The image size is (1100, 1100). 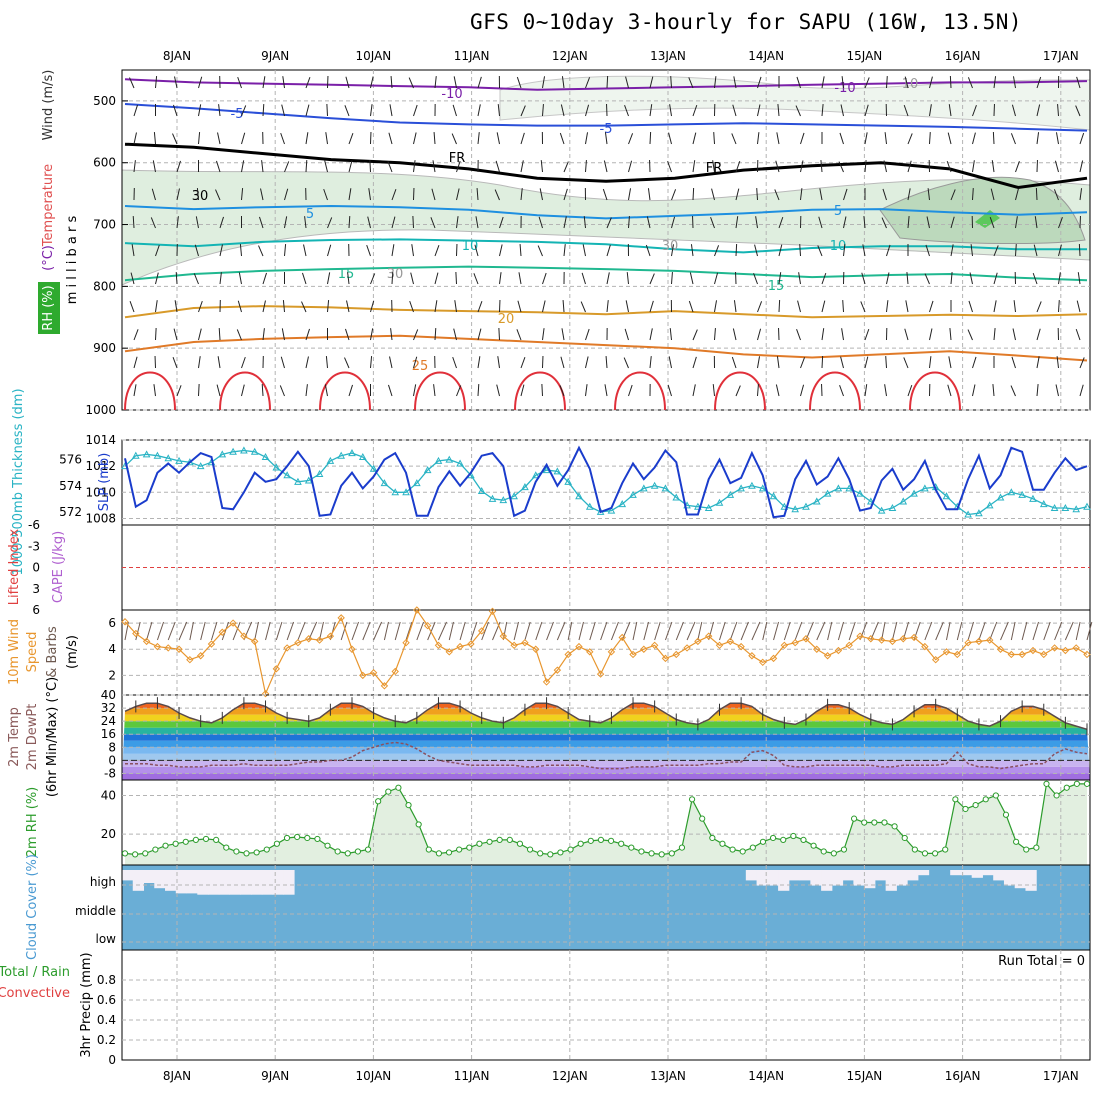 What do you see at coordinates (470, 246) in the screenshot?
I see `contour-label: 10` at bounding box center [470, 246].